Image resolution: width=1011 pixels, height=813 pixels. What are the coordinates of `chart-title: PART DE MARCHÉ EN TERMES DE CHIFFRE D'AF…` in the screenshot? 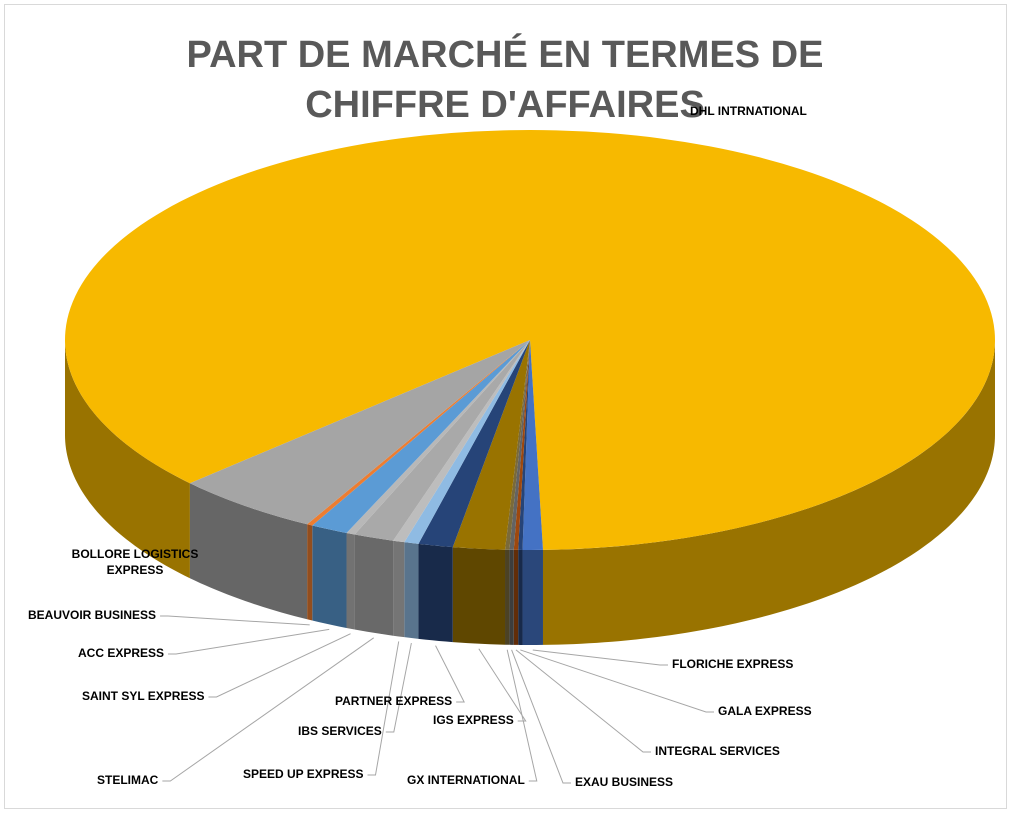 It's located at (505, 80).